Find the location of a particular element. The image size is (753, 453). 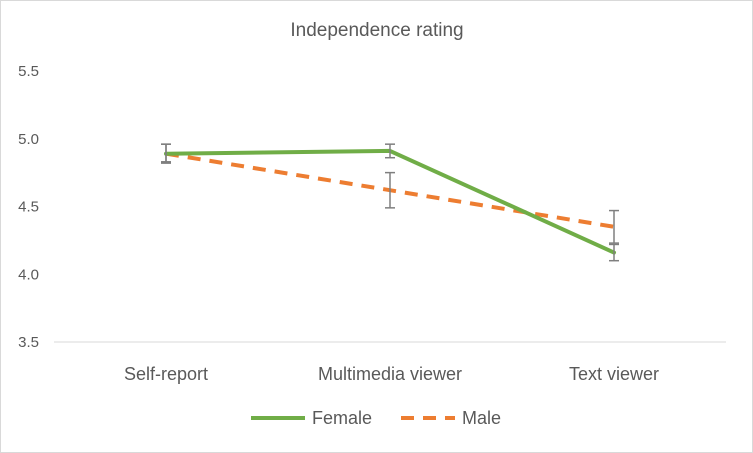

chart-title: Independence rating is located at coordinates (376, 30).